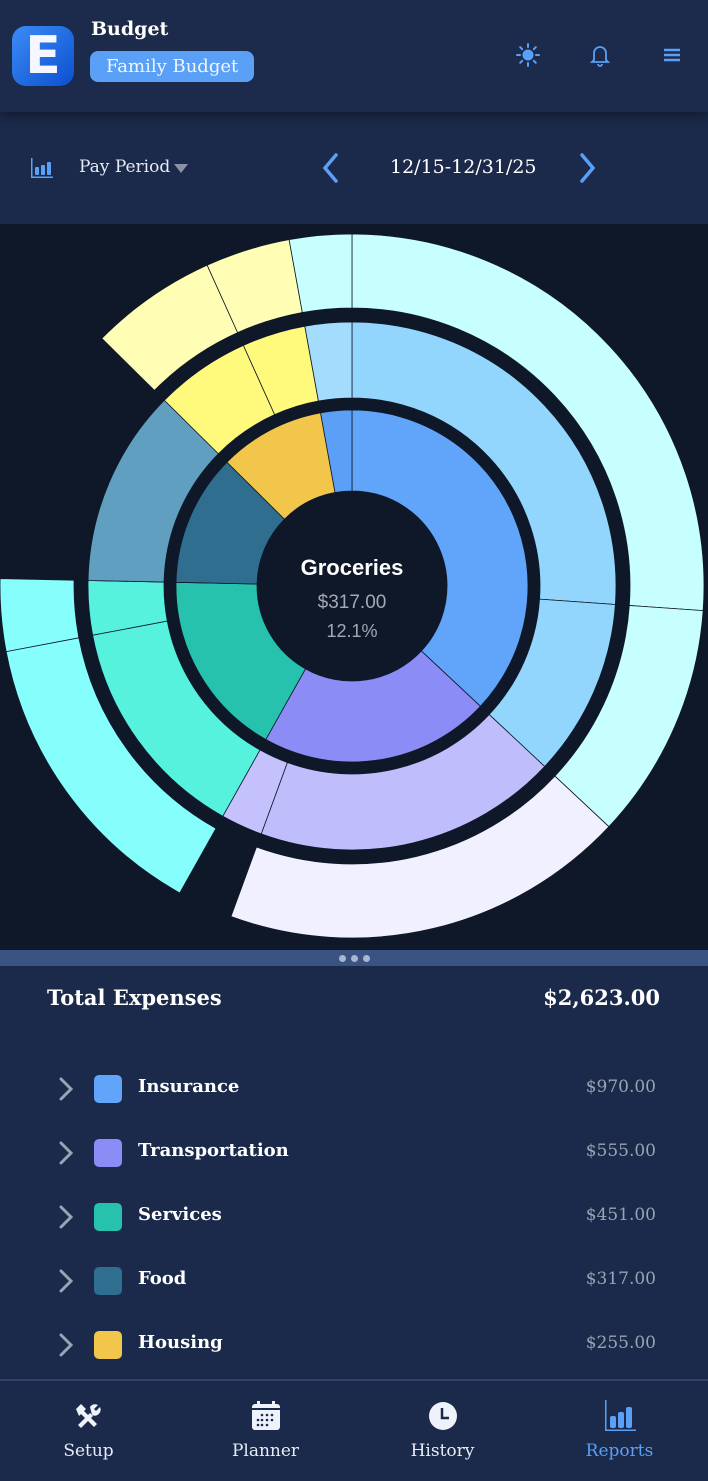 This screenshot has height=1481, width=708. Describe the element at coordinates (443, 1416) in the screenshot. I see `clock-icon` at that location.